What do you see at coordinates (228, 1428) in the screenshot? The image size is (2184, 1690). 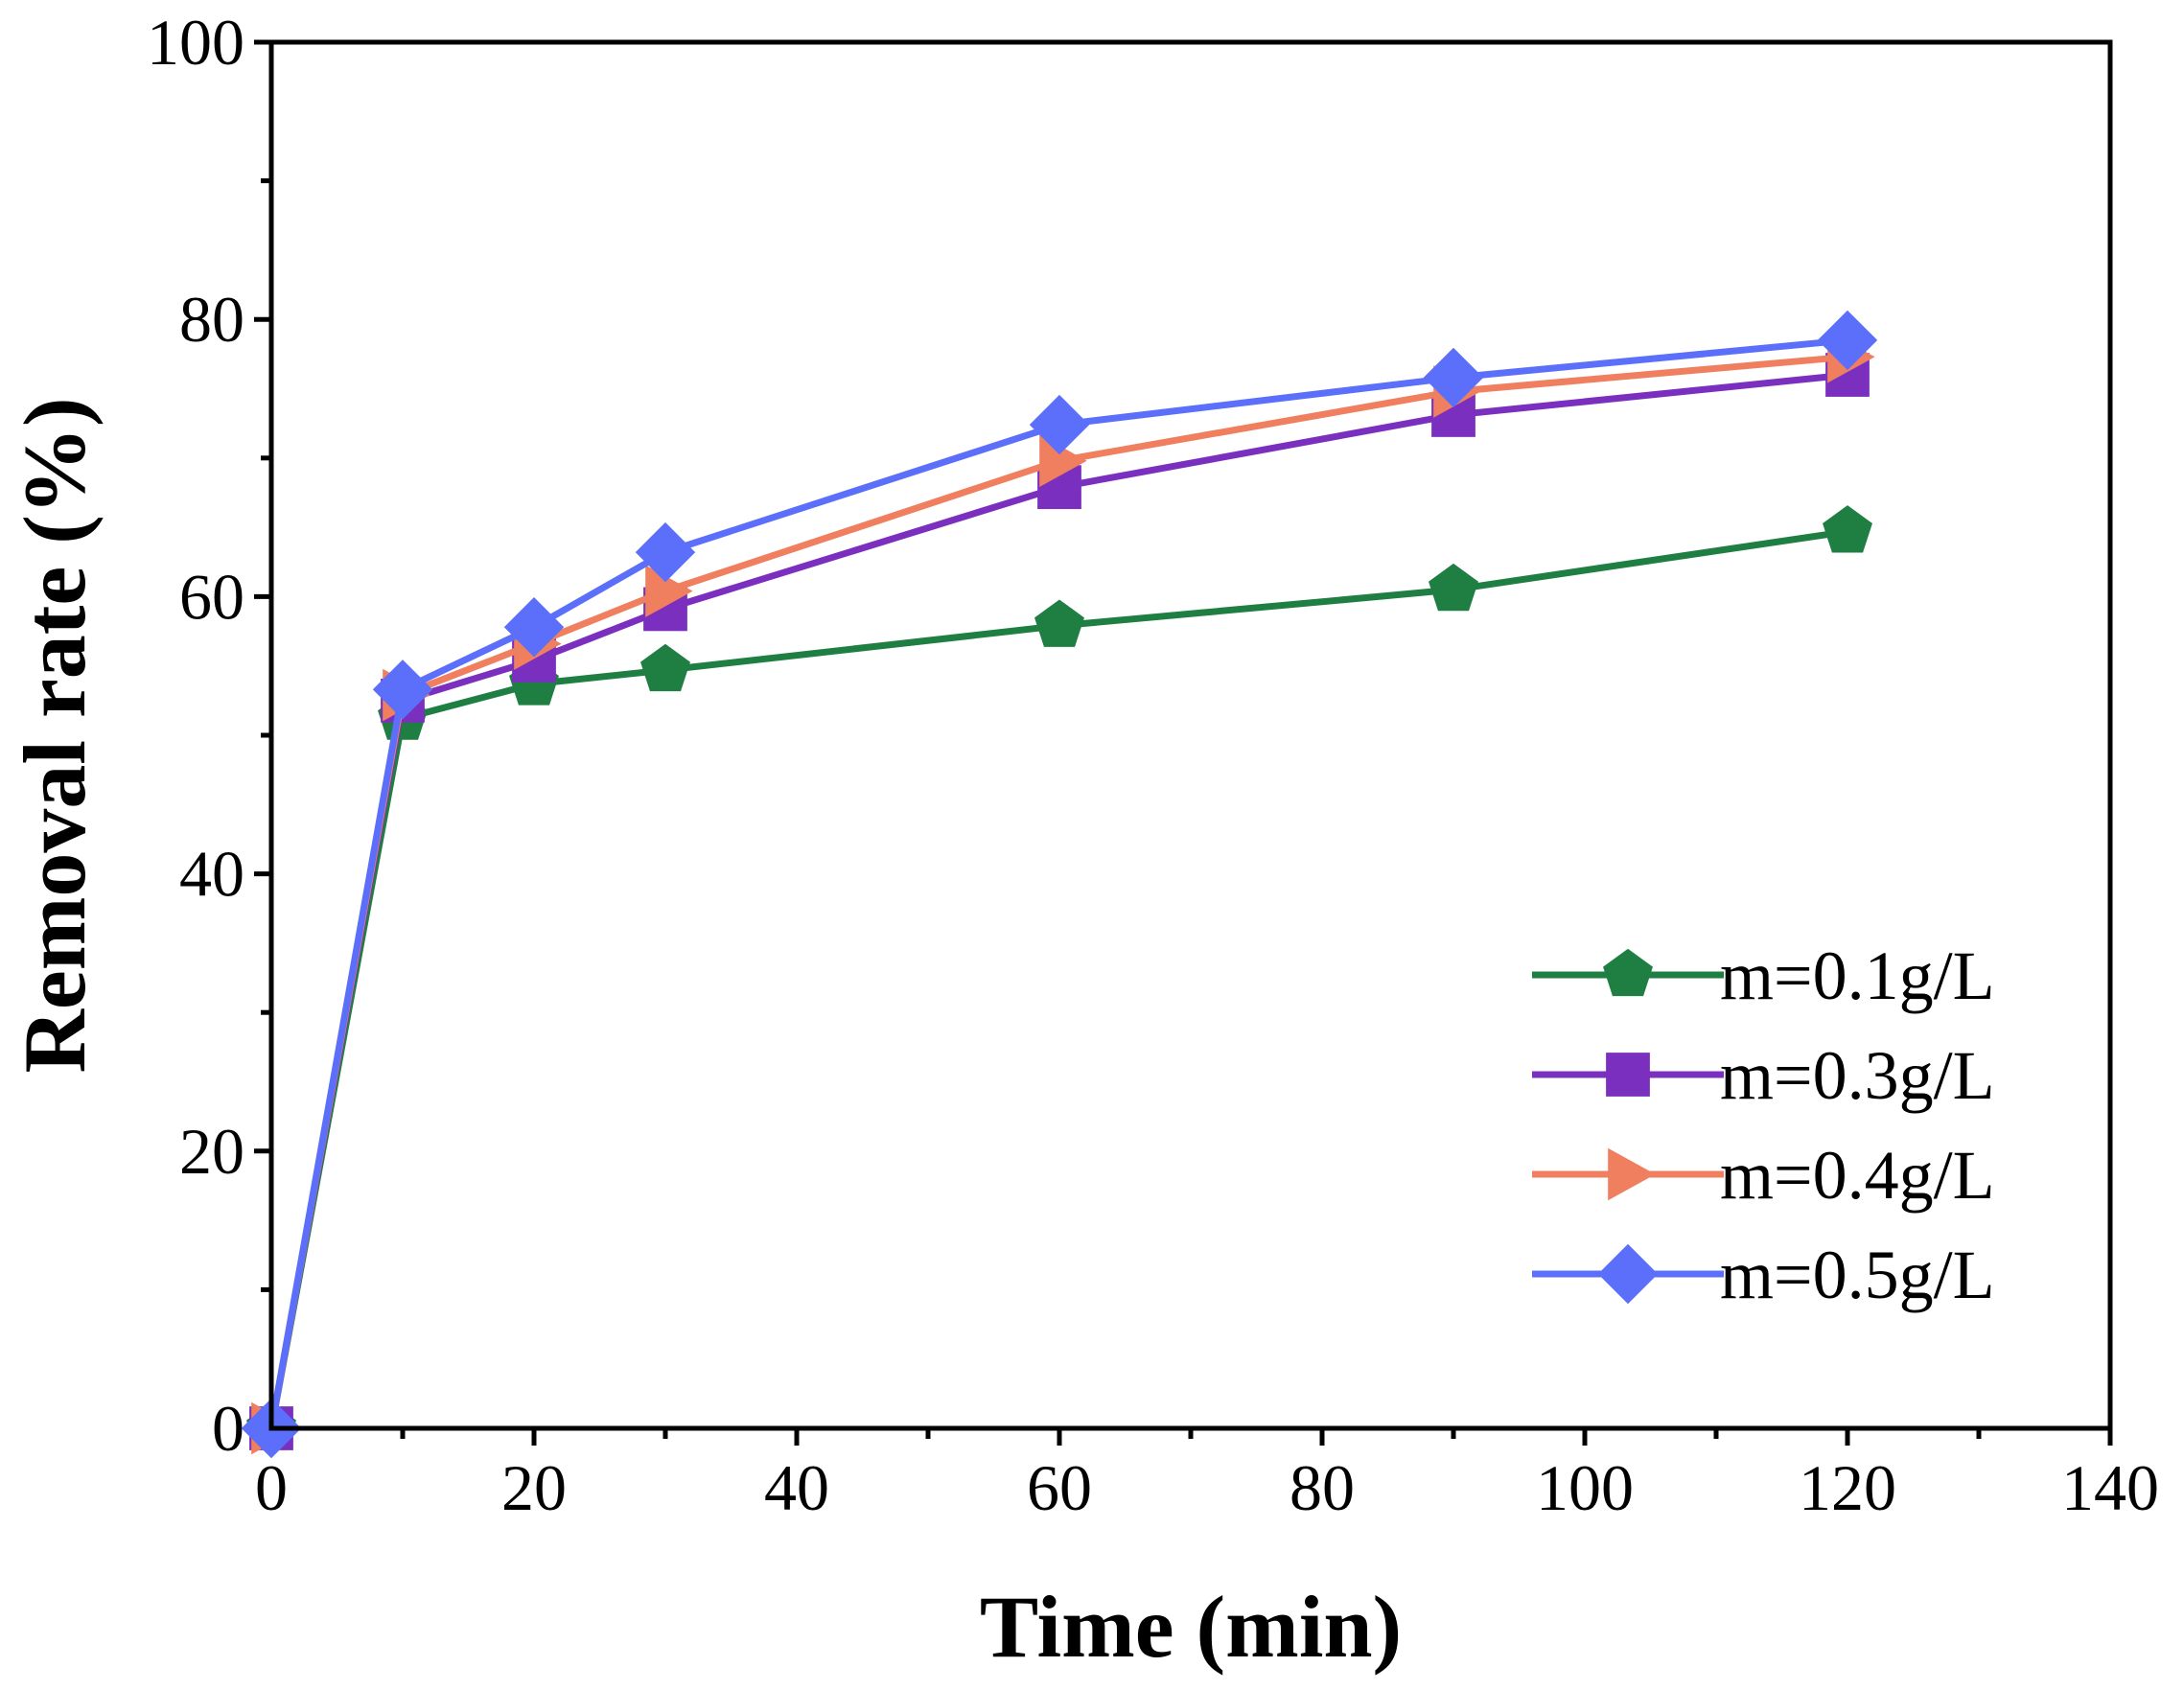 I see `y-tick-label: 0` at bounding box center [228, 1428].